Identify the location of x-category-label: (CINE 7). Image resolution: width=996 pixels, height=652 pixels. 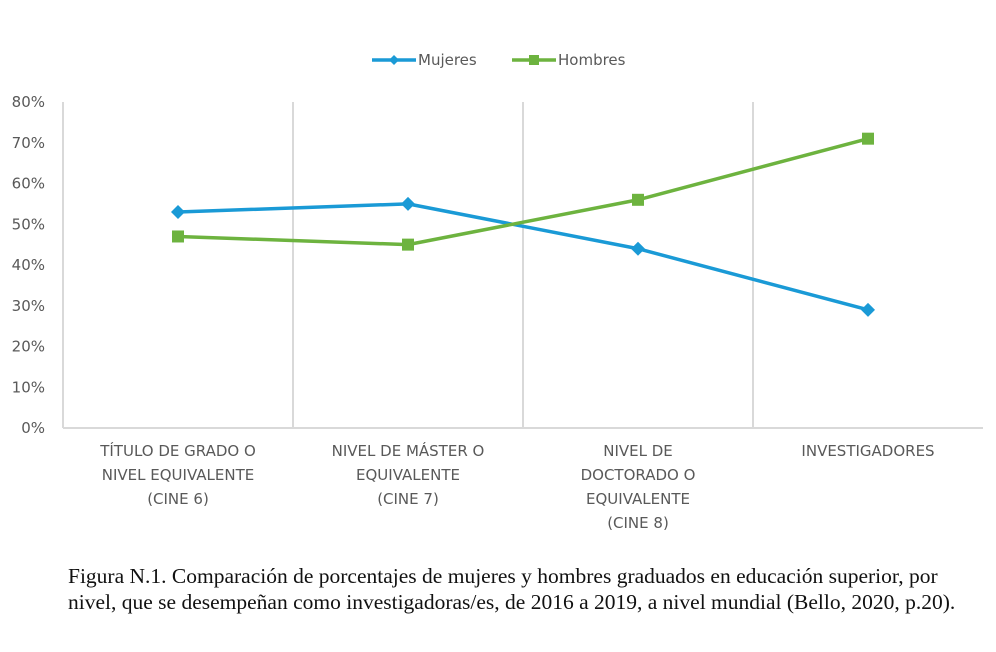
(408, 499).